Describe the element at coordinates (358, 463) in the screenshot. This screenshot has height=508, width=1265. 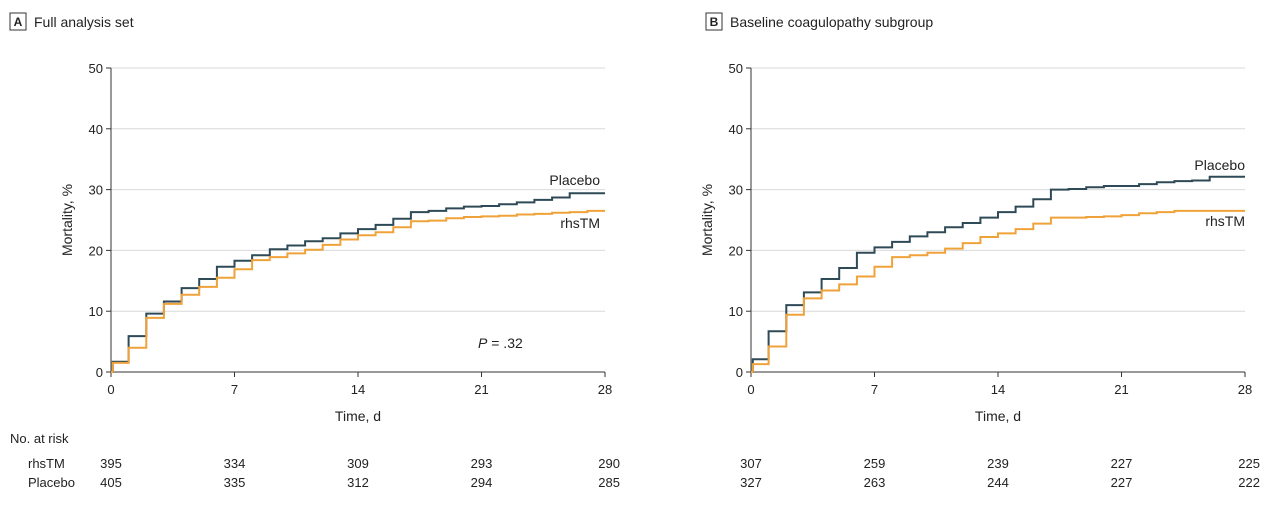
I see `panel-a-at-risk-value: 309` at that location.